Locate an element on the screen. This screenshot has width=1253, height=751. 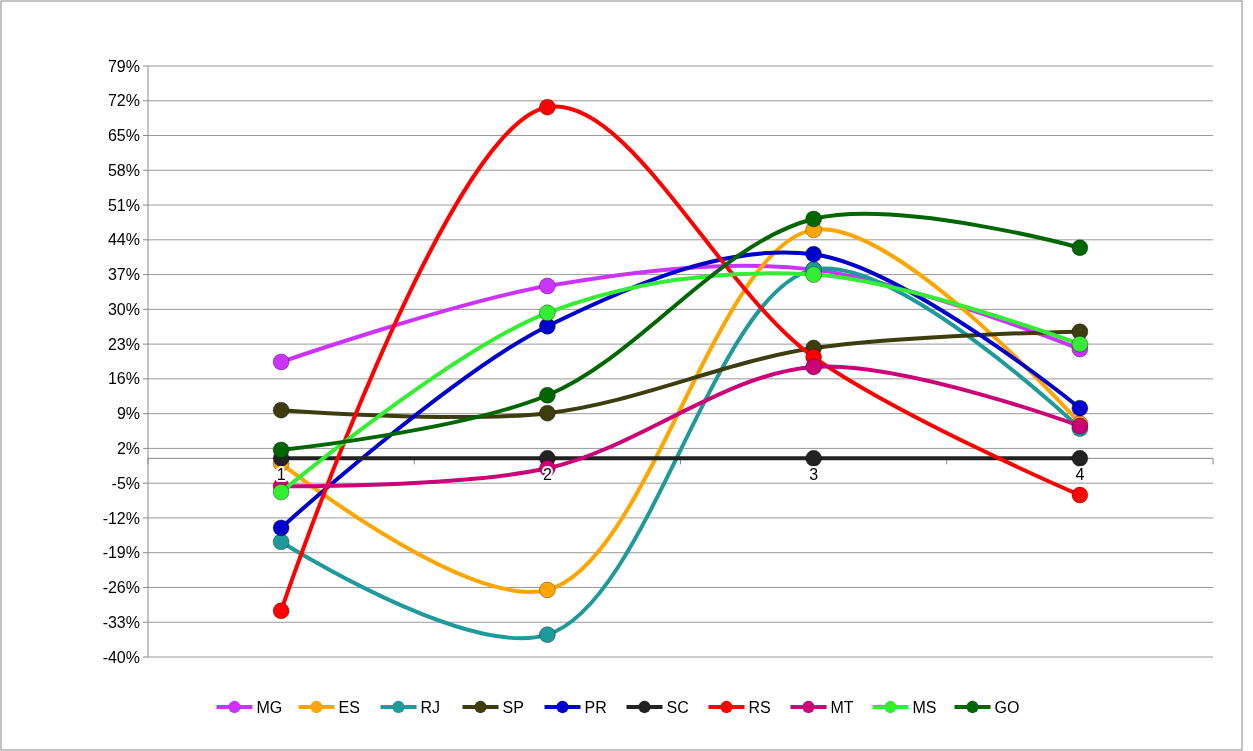
y-tick-label: 30% is located at coordinates (123, 309).